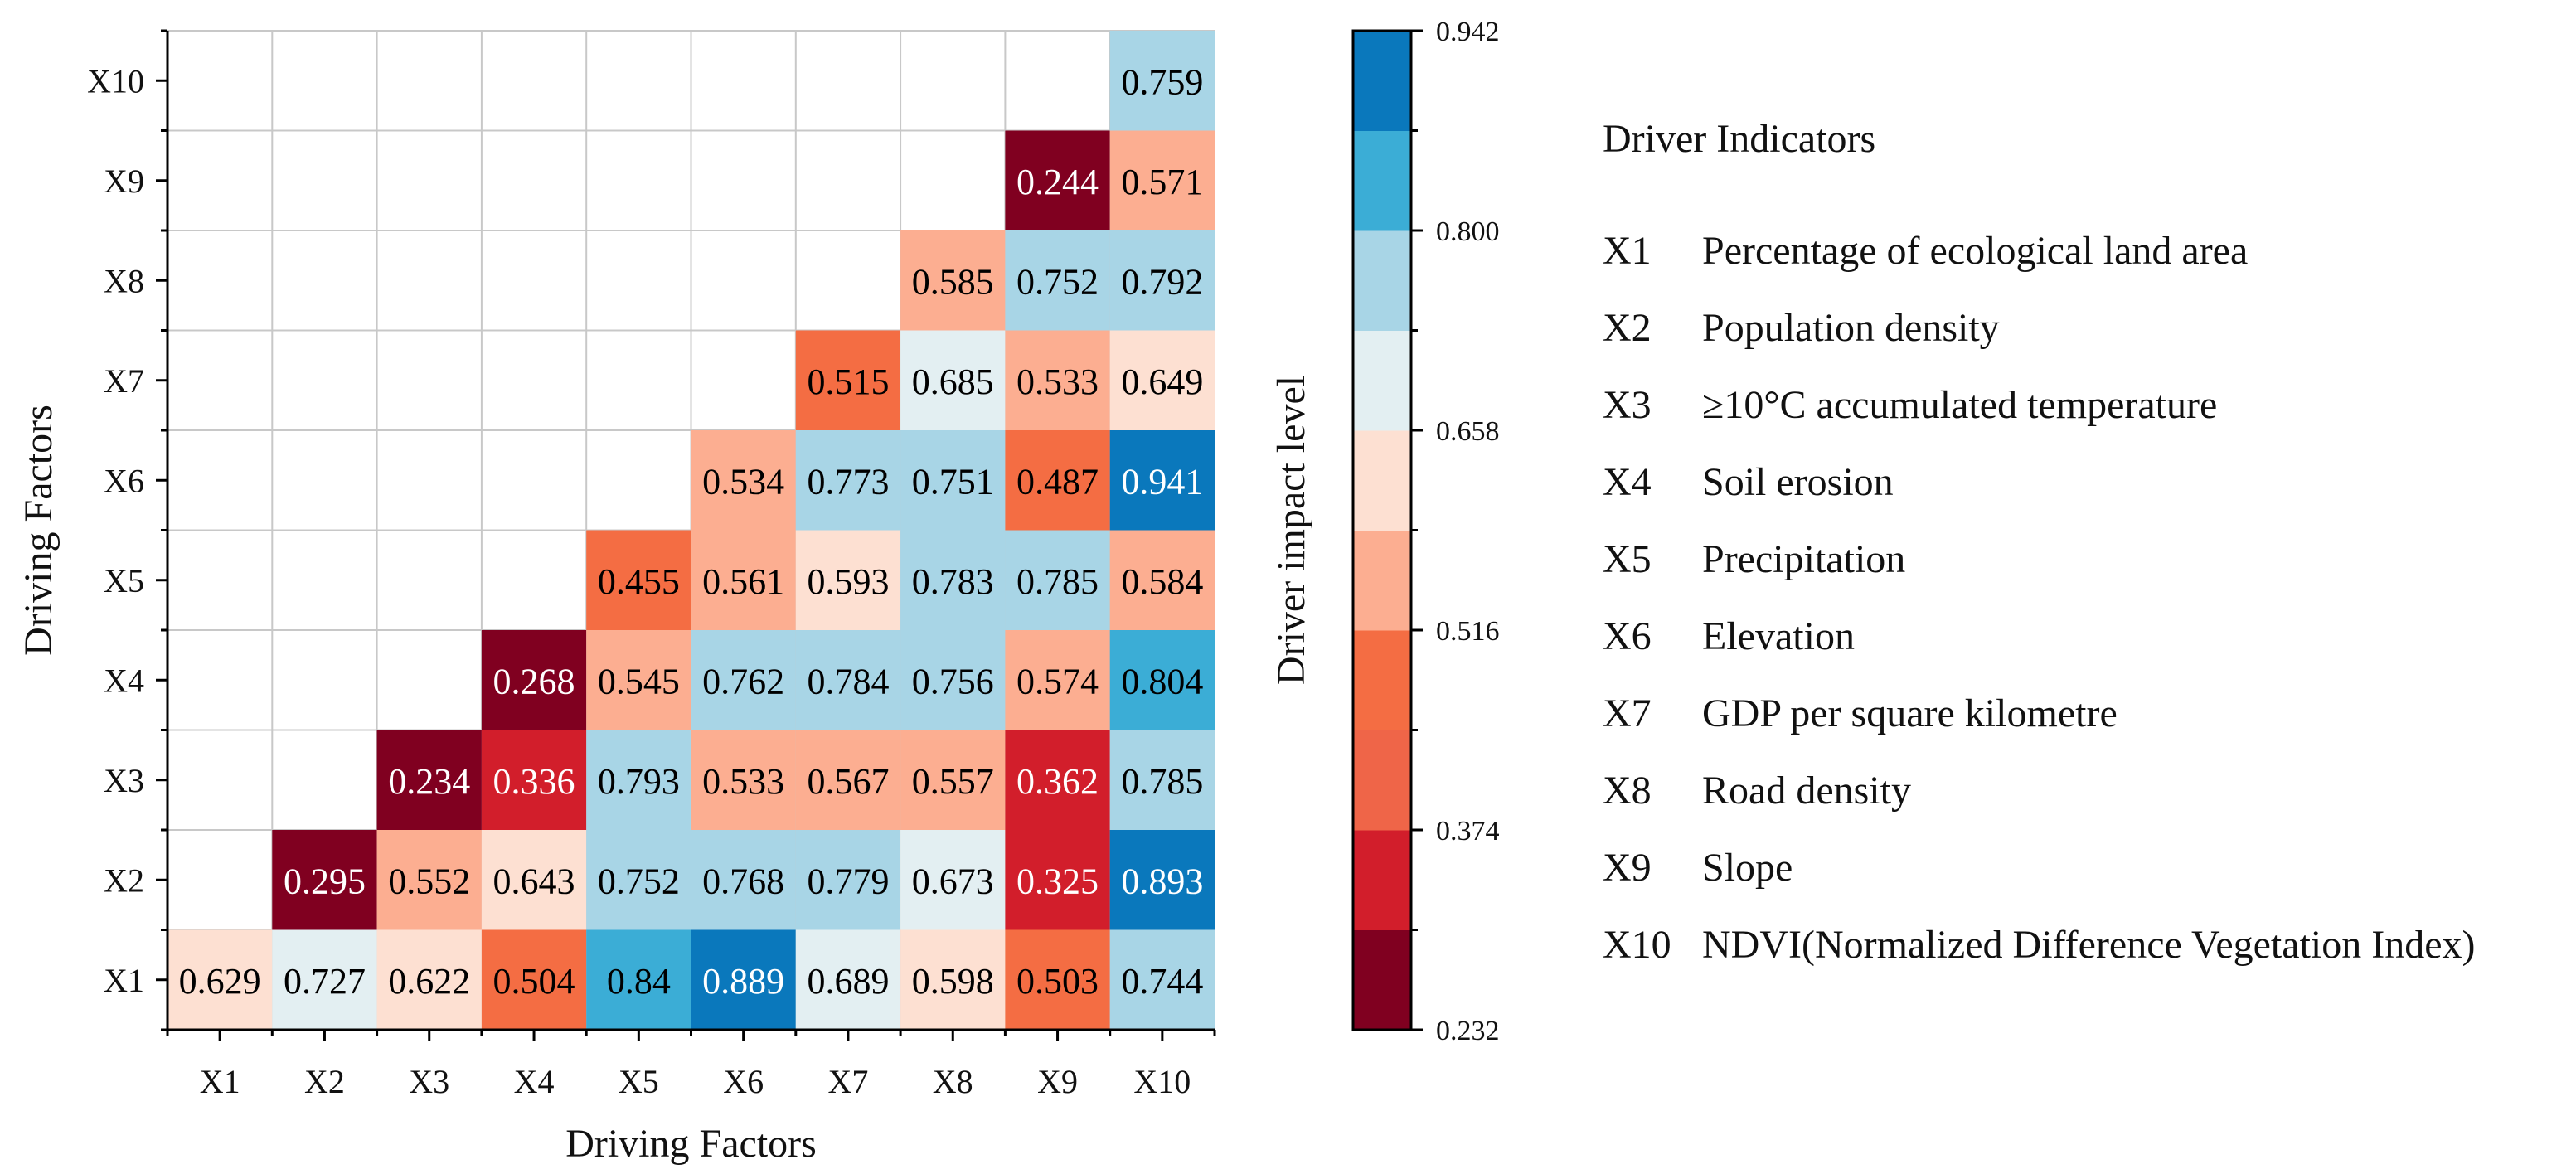 Image resolution: width=2576 pixels, height=1174 pixels. Describe the element at coordinates (1468, 32) in the screenshot. I see `colorbar-tick-label: 0.942` at that location.